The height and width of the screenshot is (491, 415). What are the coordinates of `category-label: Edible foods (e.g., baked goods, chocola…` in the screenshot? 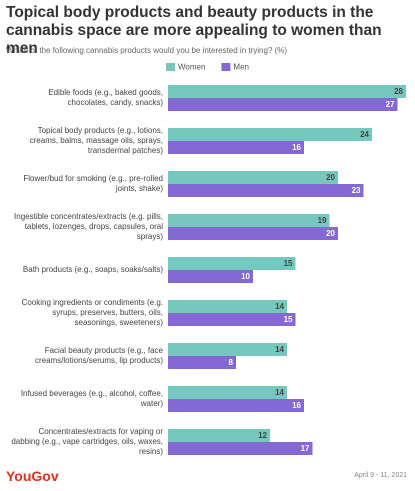 It's located at (105, 97).